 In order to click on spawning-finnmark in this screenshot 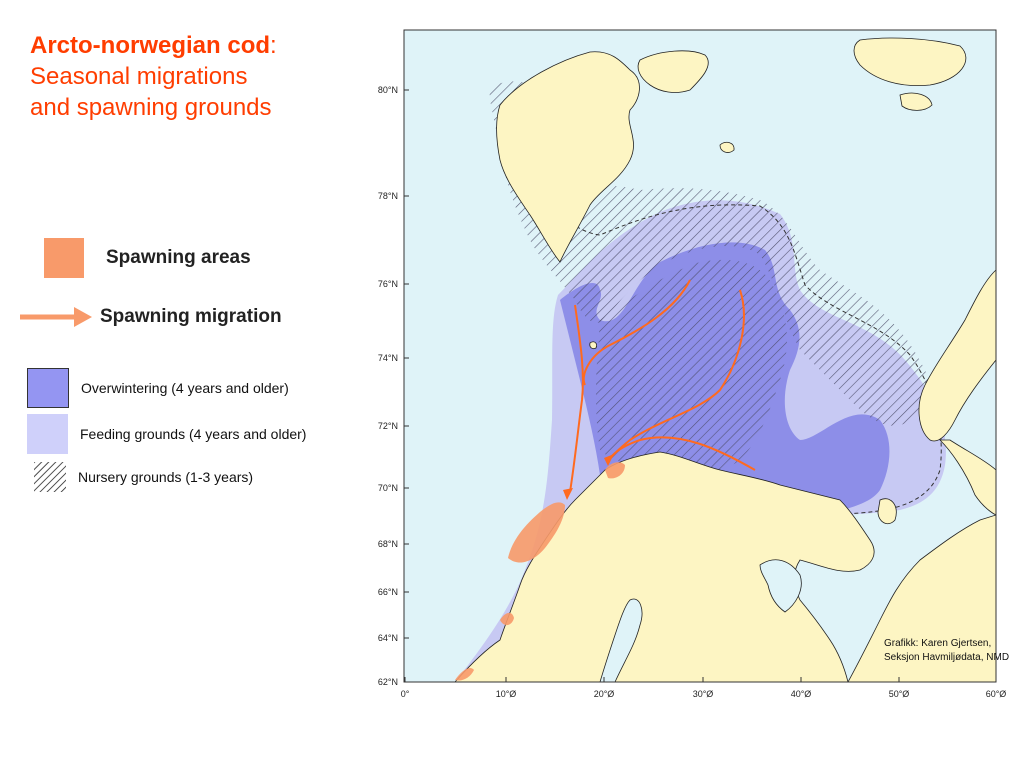, I will do `click(615, 470)`.